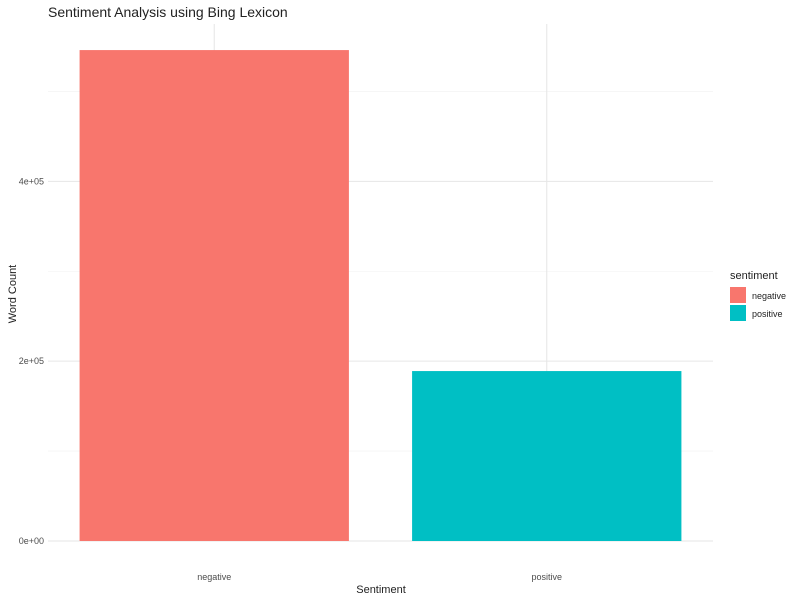  What do you see at coordinates (754, 276) in the screenshot?
I see `legend-title: sentiment` at bounding box center [754, 276].